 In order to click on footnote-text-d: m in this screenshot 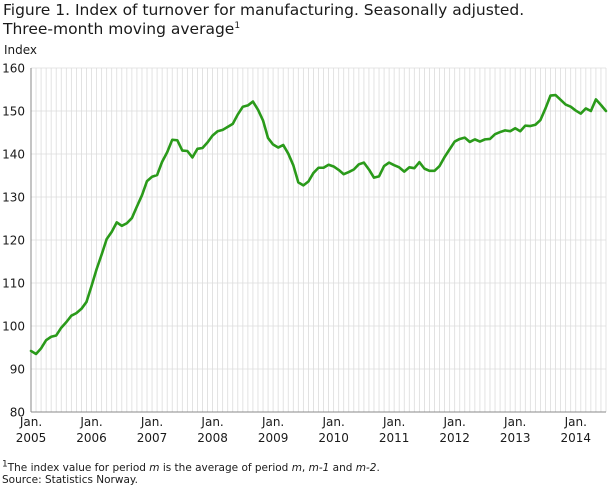, I will do `click(296, 468)`.